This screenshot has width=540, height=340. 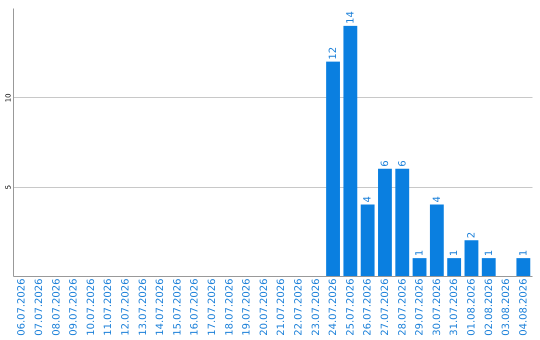 I want to click on x-tick-label: 01.08.2026, so click(x=472, y=307).